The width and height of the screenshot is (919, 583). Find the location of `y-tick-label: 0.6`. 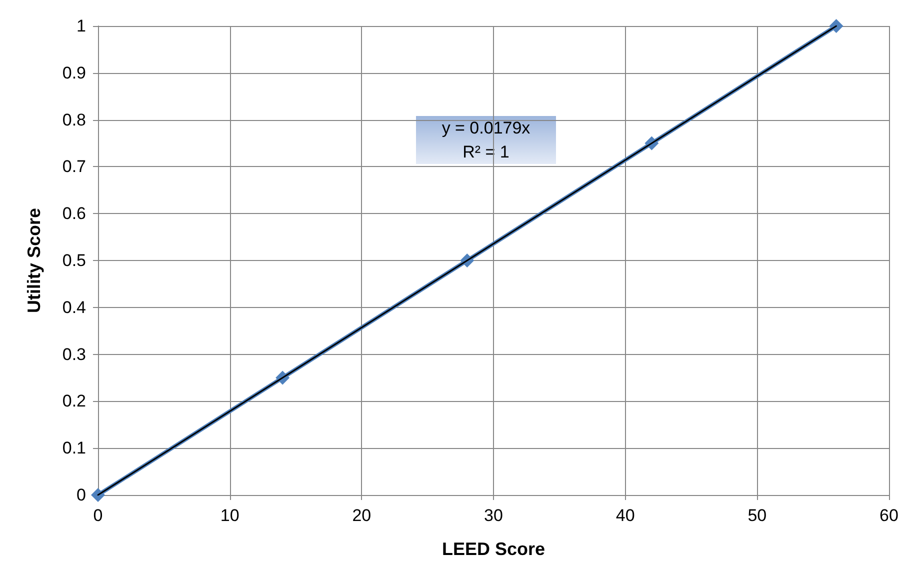

y-tick-label: 0.6 is located at coordinates (74, 214).